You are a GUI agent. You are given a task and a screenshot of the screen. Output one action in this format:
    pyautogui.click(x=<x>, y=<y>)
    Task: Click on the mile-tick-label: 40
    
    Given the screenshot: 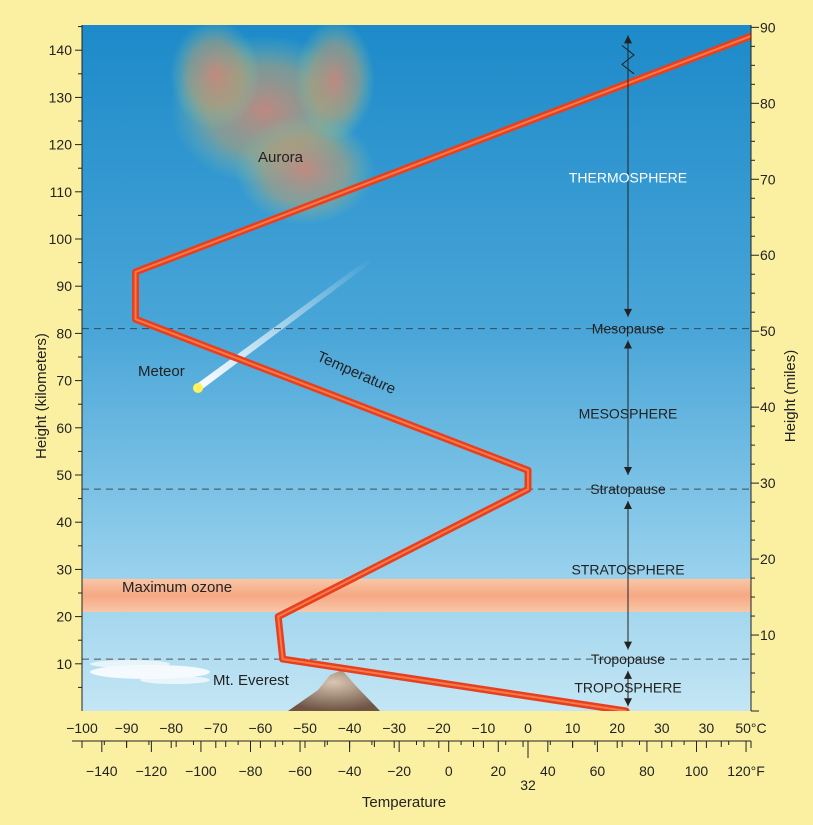 What is the action you would take?
    pyautogui.click(x=768, y=407)
    